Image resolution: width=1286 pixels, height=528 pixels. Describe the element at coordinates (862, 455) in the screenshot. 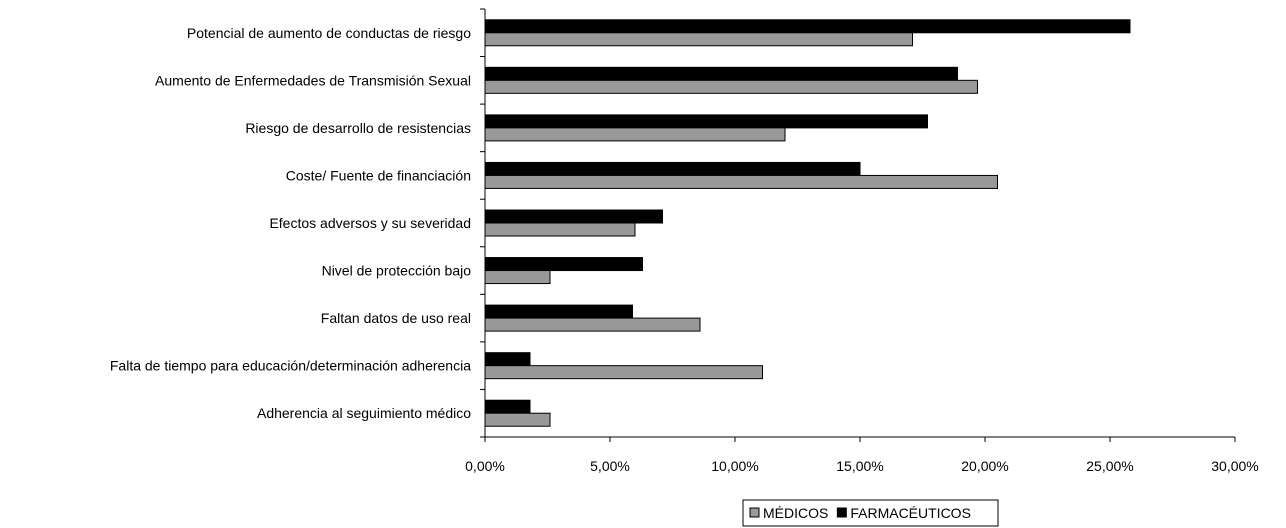

I see `x-axis-ticks: 0,00% 5,00% 10,00% 15,00% 20,00% 25,00% 30,00%` at that location.